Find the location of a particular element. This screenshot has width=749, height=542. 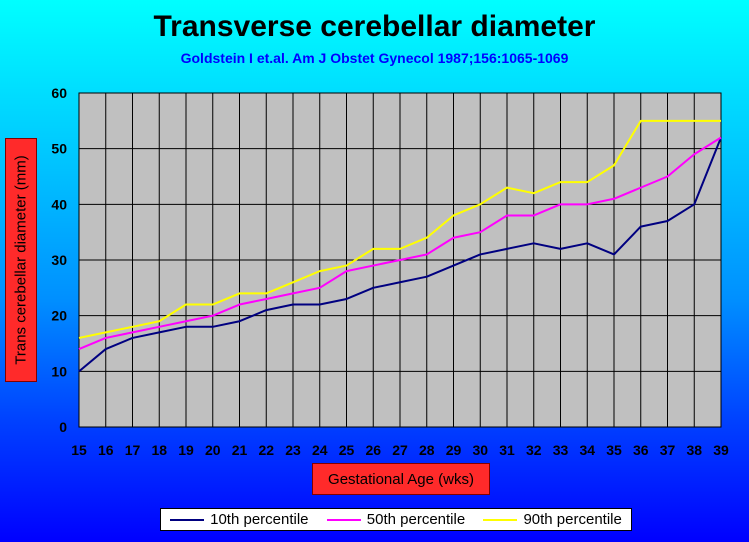

y-axis-label-box: Trans cerebellar diameter (mm) is located at coordinates (21, 260).